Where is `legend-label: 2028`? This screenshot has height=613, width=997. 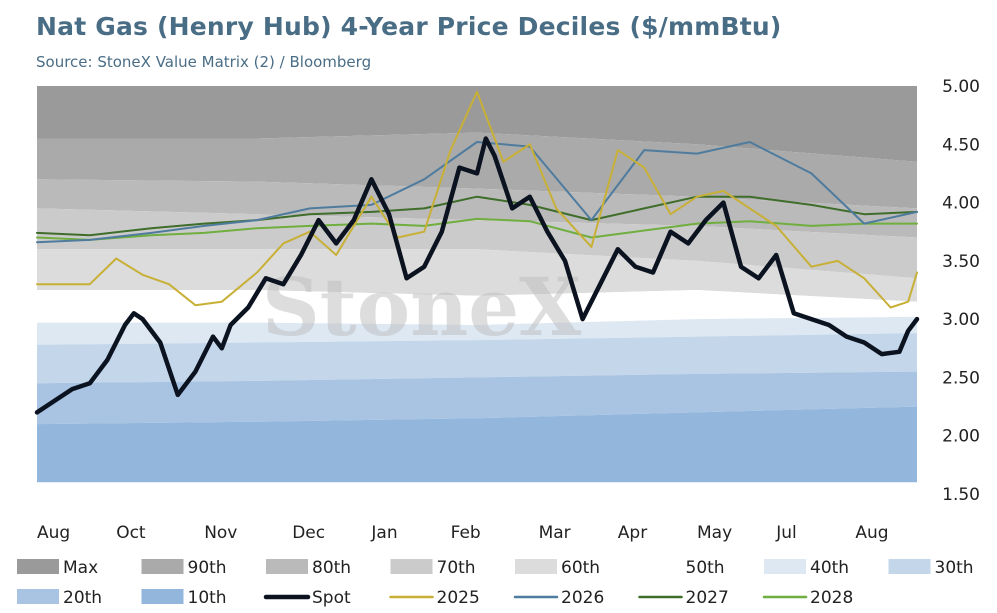 legend-label: 2028 is located at coordinates (831, 598).